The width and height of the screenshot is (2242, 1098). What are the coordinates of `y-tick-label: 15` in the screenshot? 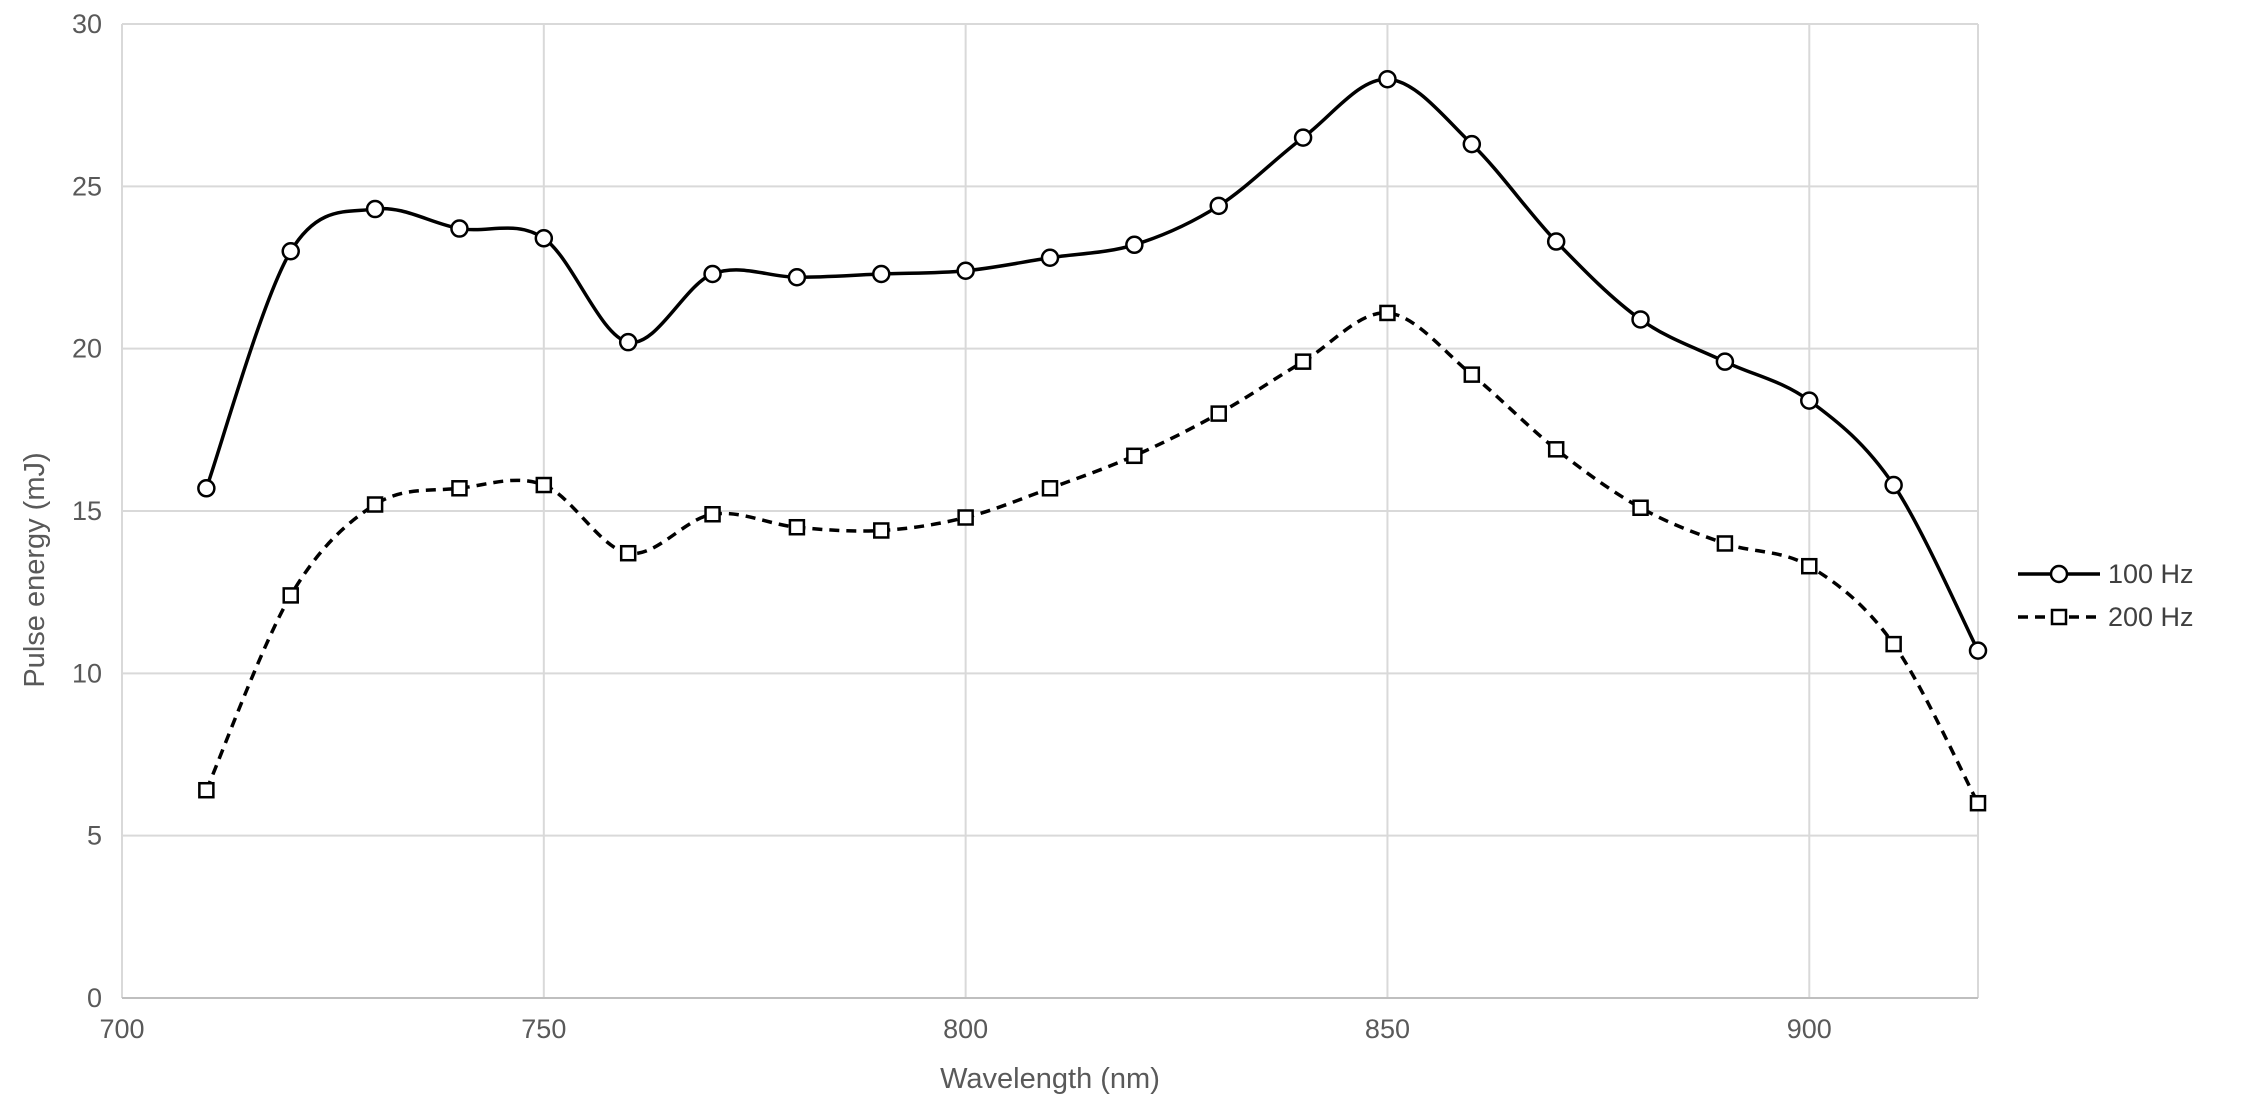 It's located at (87, 511).